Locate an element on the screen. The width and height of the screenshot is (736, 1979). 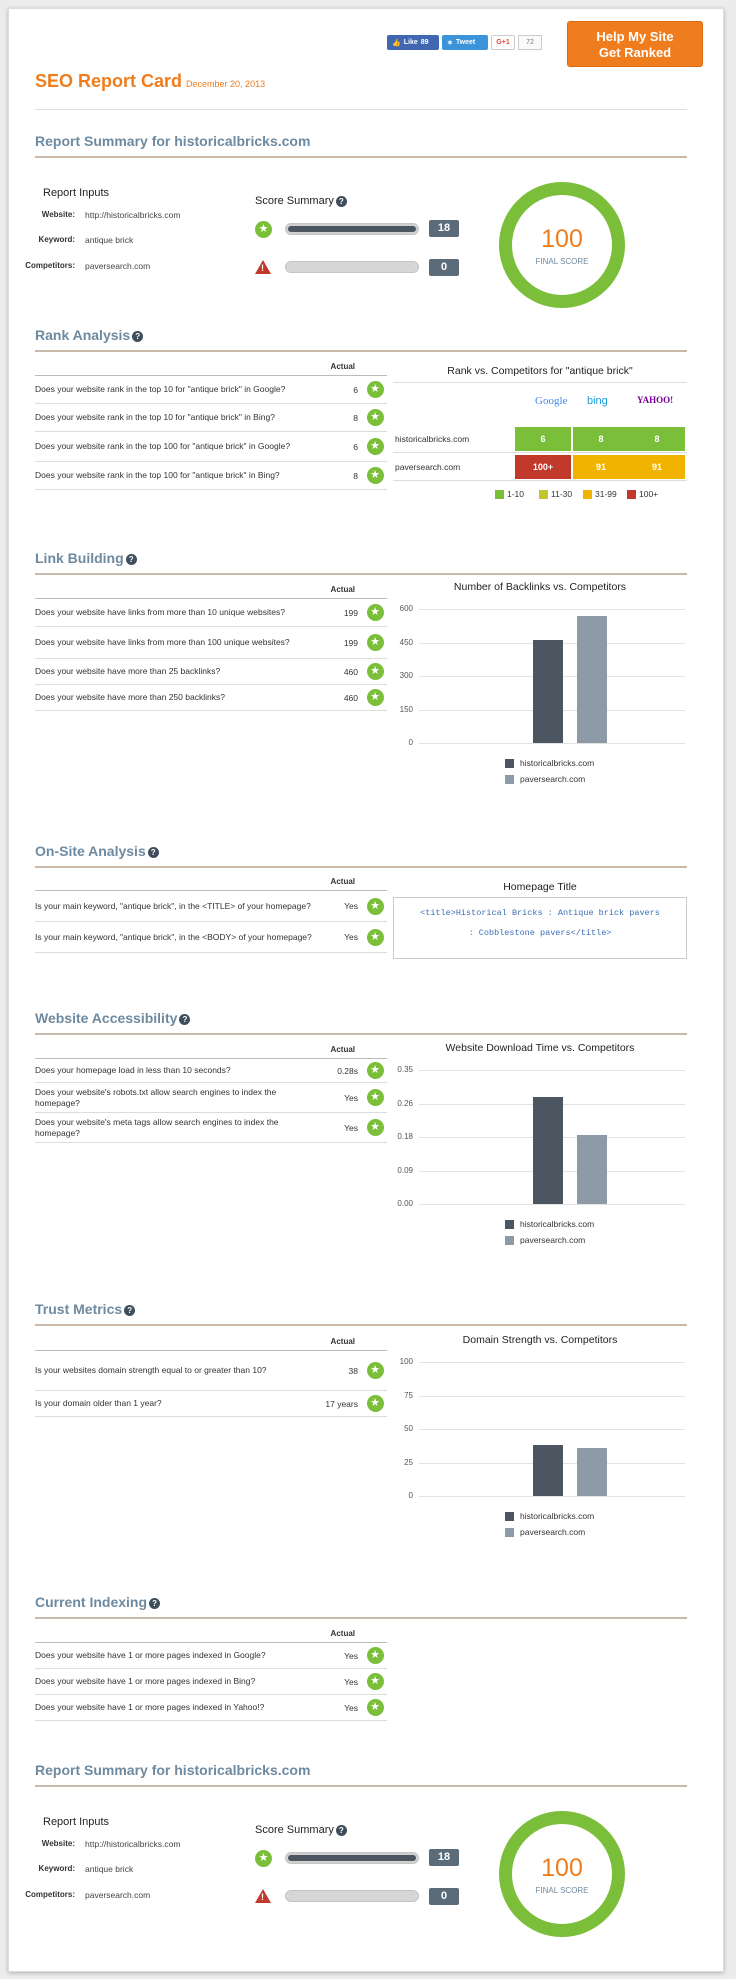
y-tick-label: 100 is located at coordinates (406, 1361).